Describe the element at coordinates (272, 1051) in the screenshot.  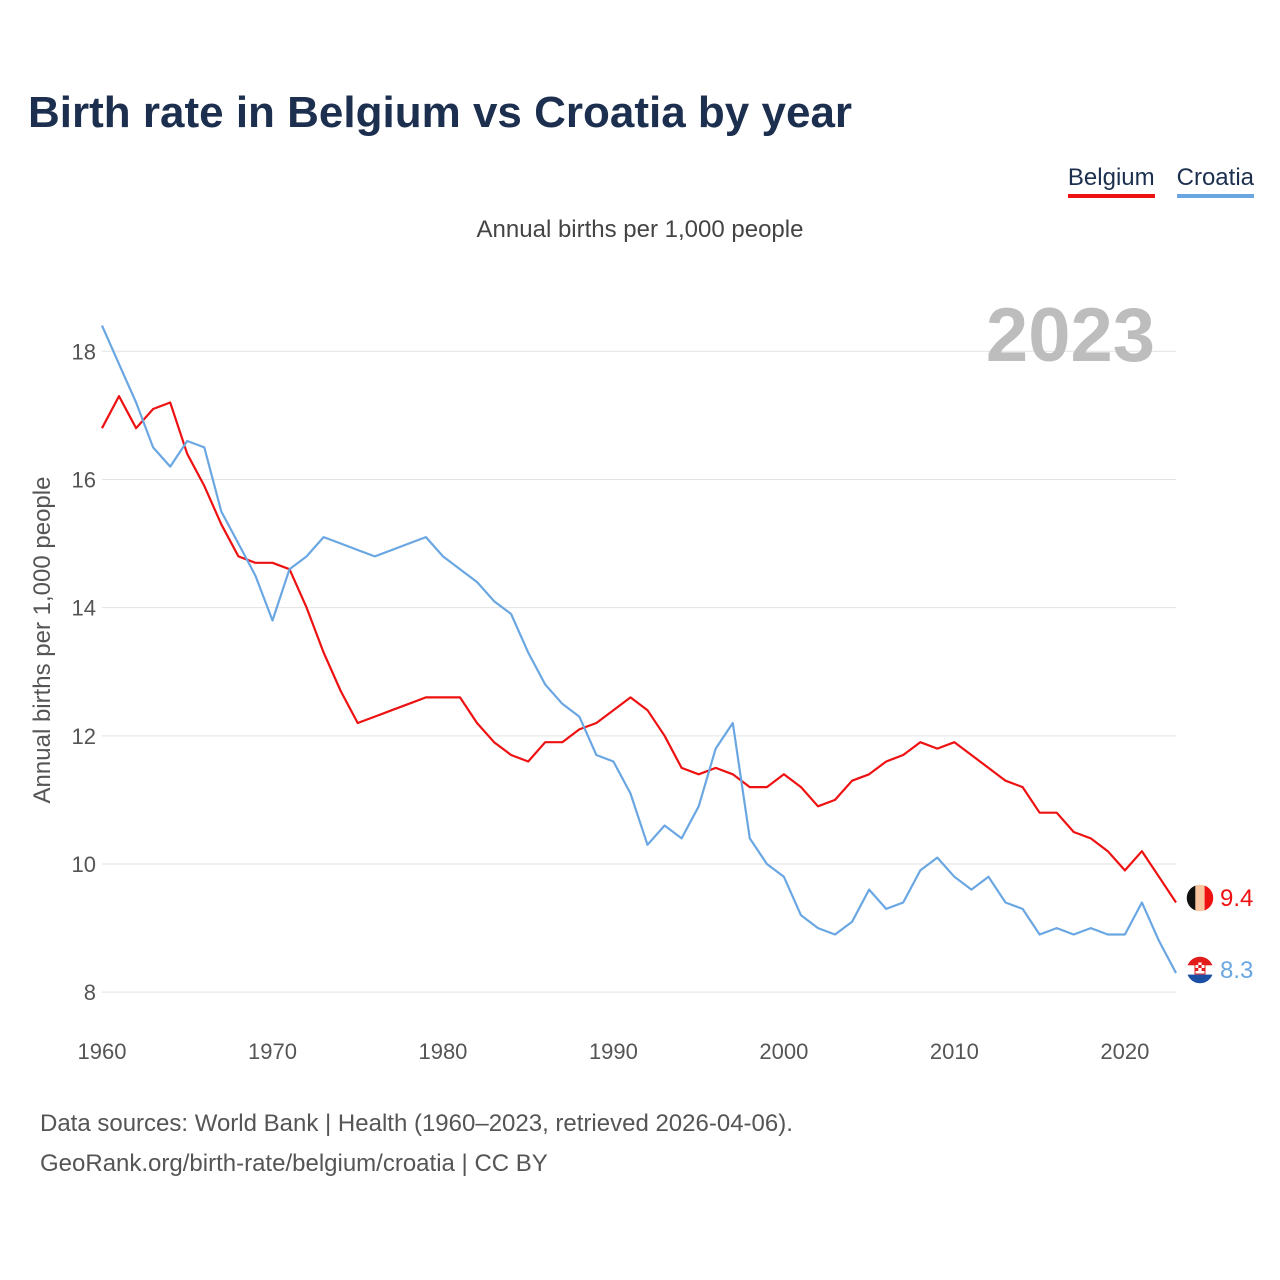
I see `x-tick-label: 1970` at that location.